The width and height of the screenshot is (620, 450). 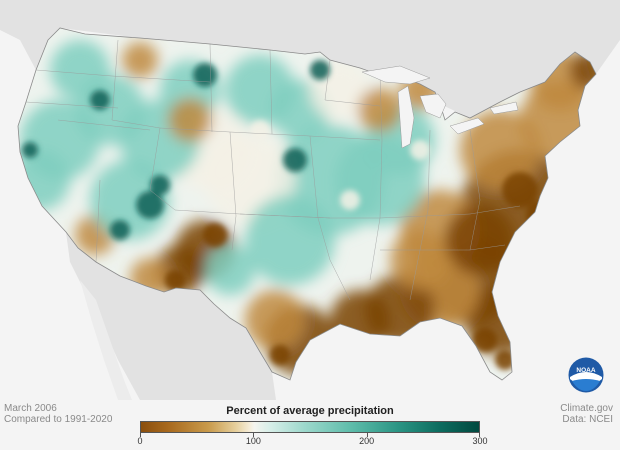 What do you see at coordinates (30, 408) in the screenshot?
I see `period-label: March 2006` at bounding box center [30, 408].